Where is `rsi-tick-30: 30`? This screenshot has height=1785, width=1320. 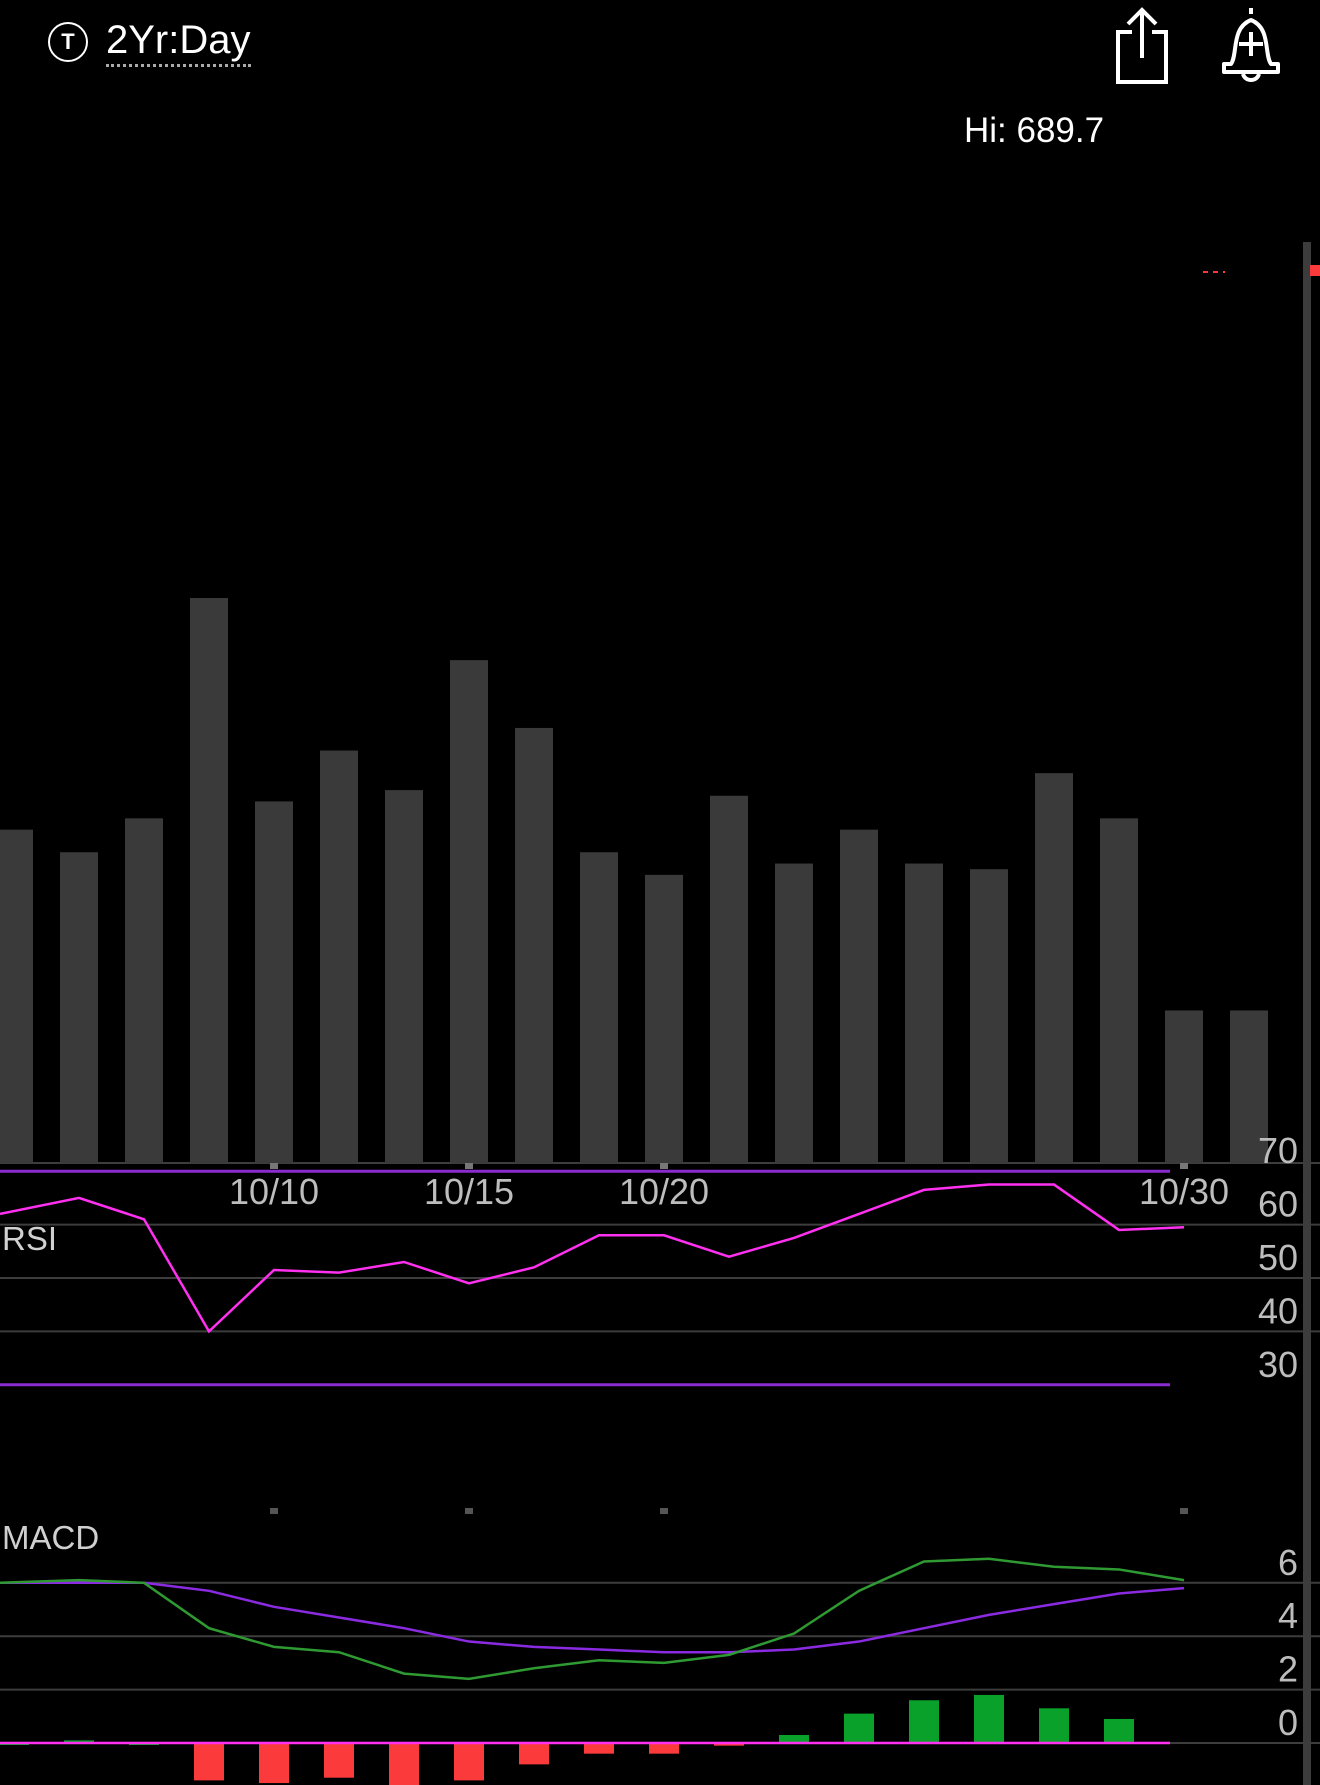
rsi-tick-30: 30 is located at coordinates (1278, 1364).